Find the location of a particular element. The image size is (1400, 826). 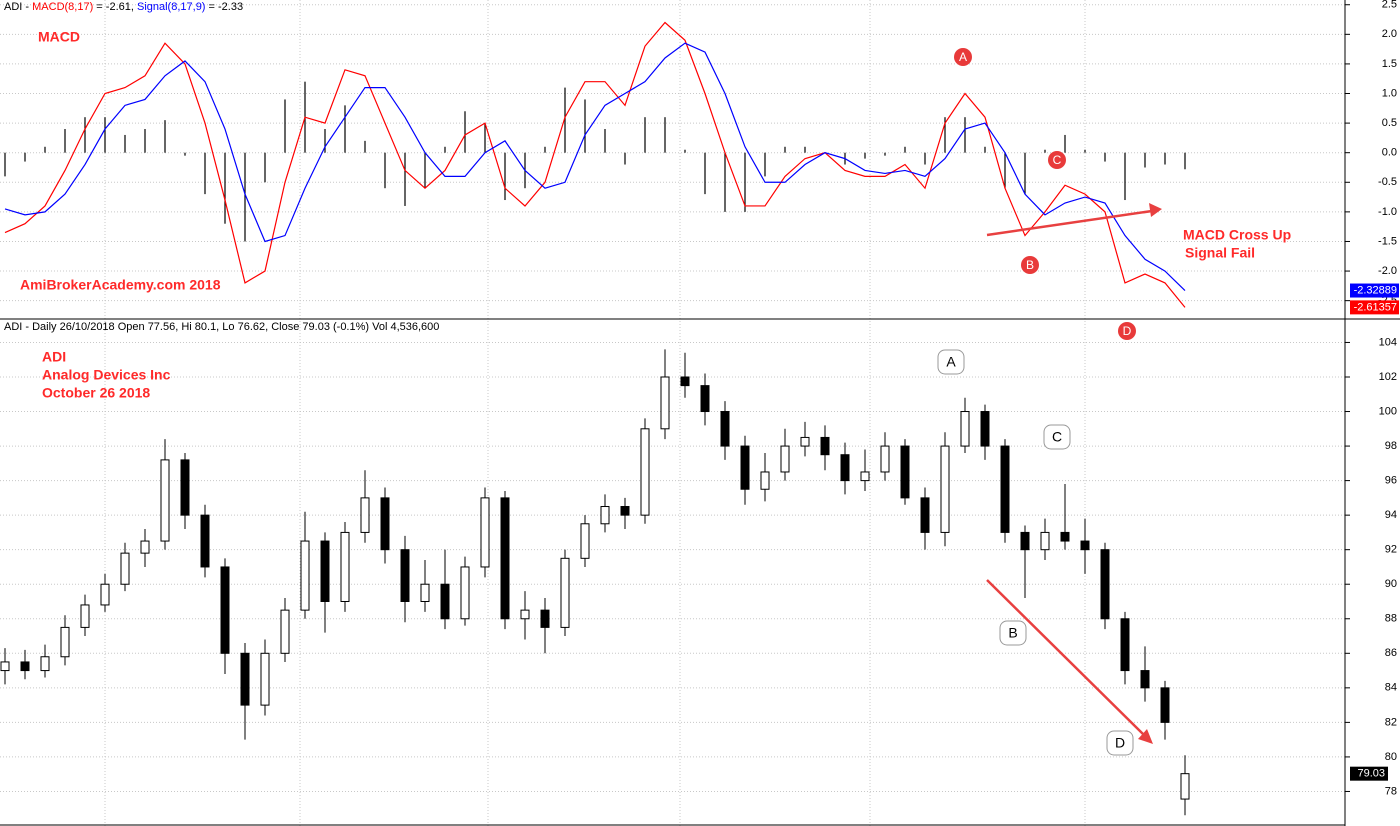

end-label-box is located at coordinates (1374, 290).